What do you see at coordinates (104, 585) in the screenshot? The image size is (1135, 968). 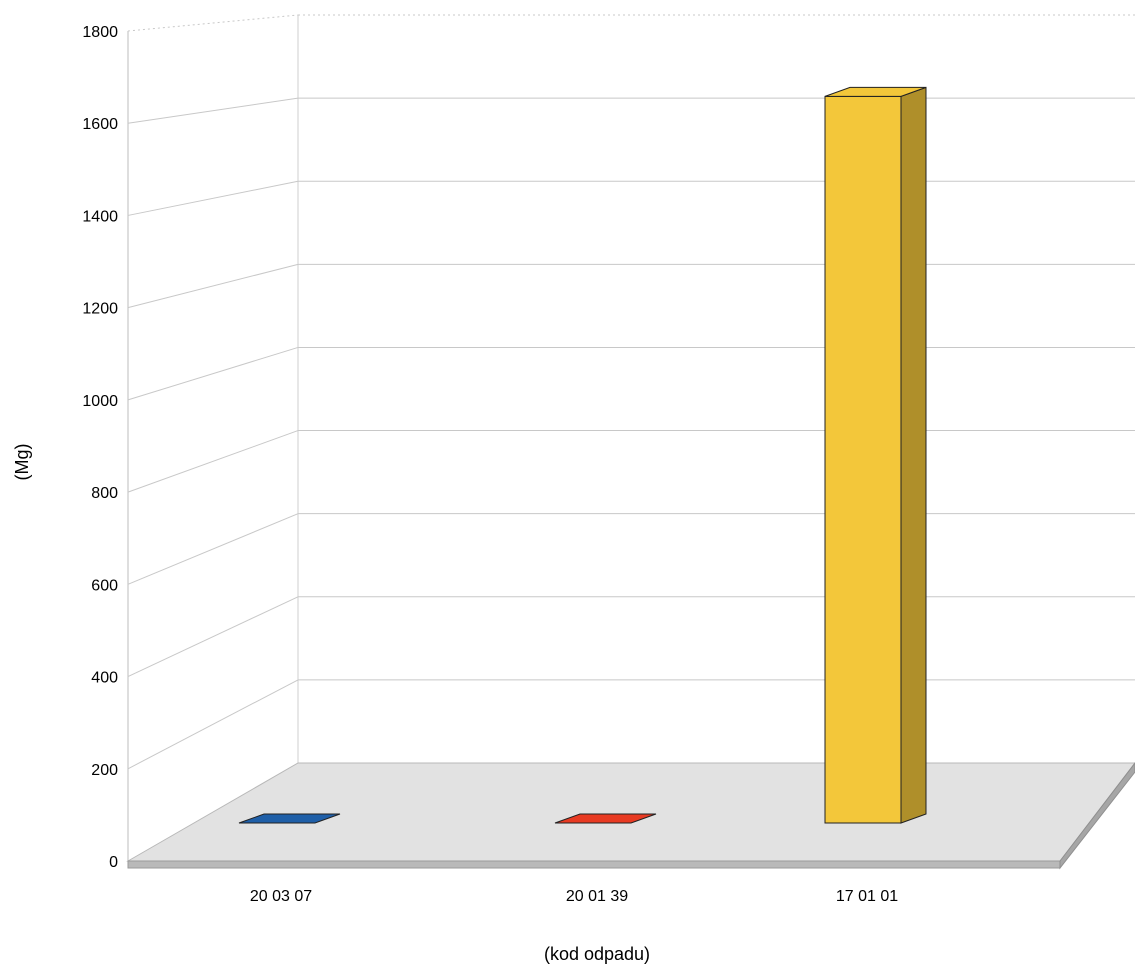 I see `y-tick-label: 600` at bounding box center [104, 585].